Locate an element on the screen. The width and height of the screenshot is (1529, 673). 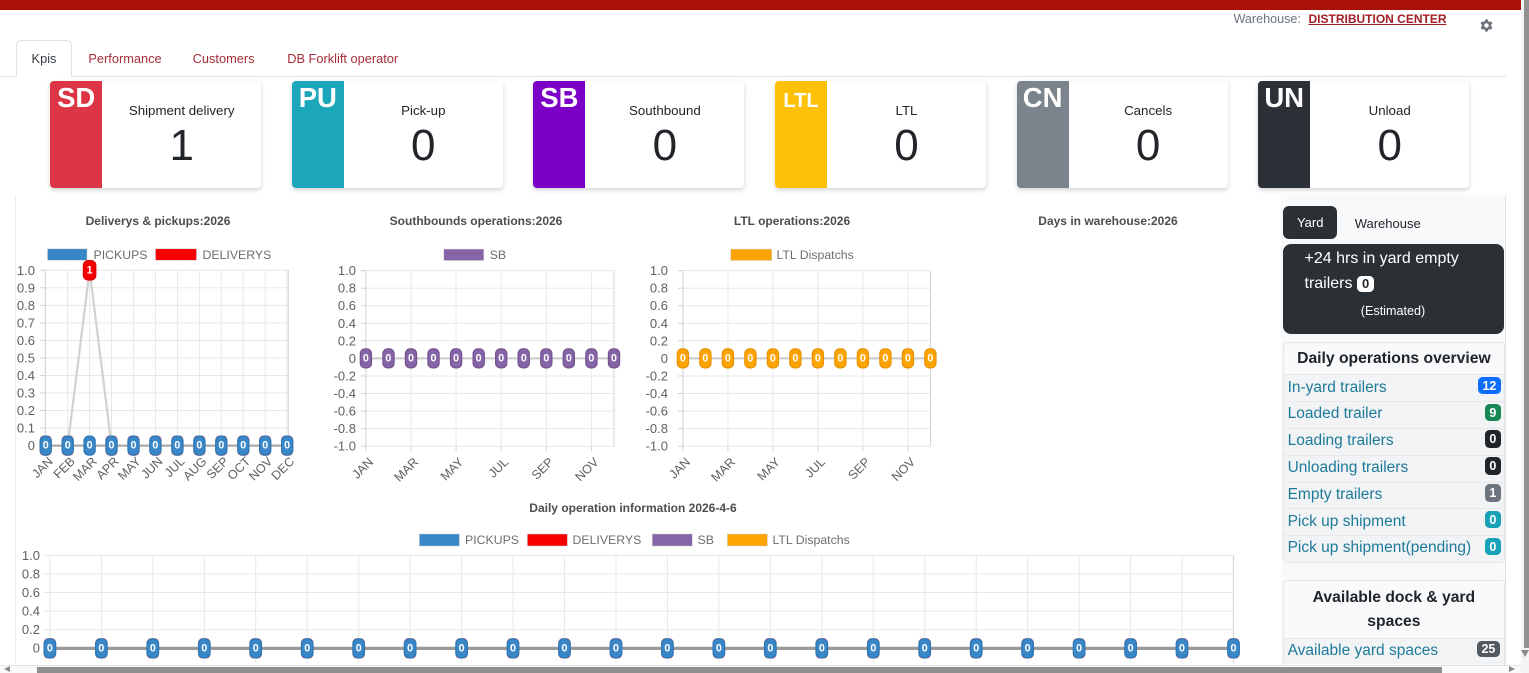
svg-text: APR is located at coordinates (108, 468).